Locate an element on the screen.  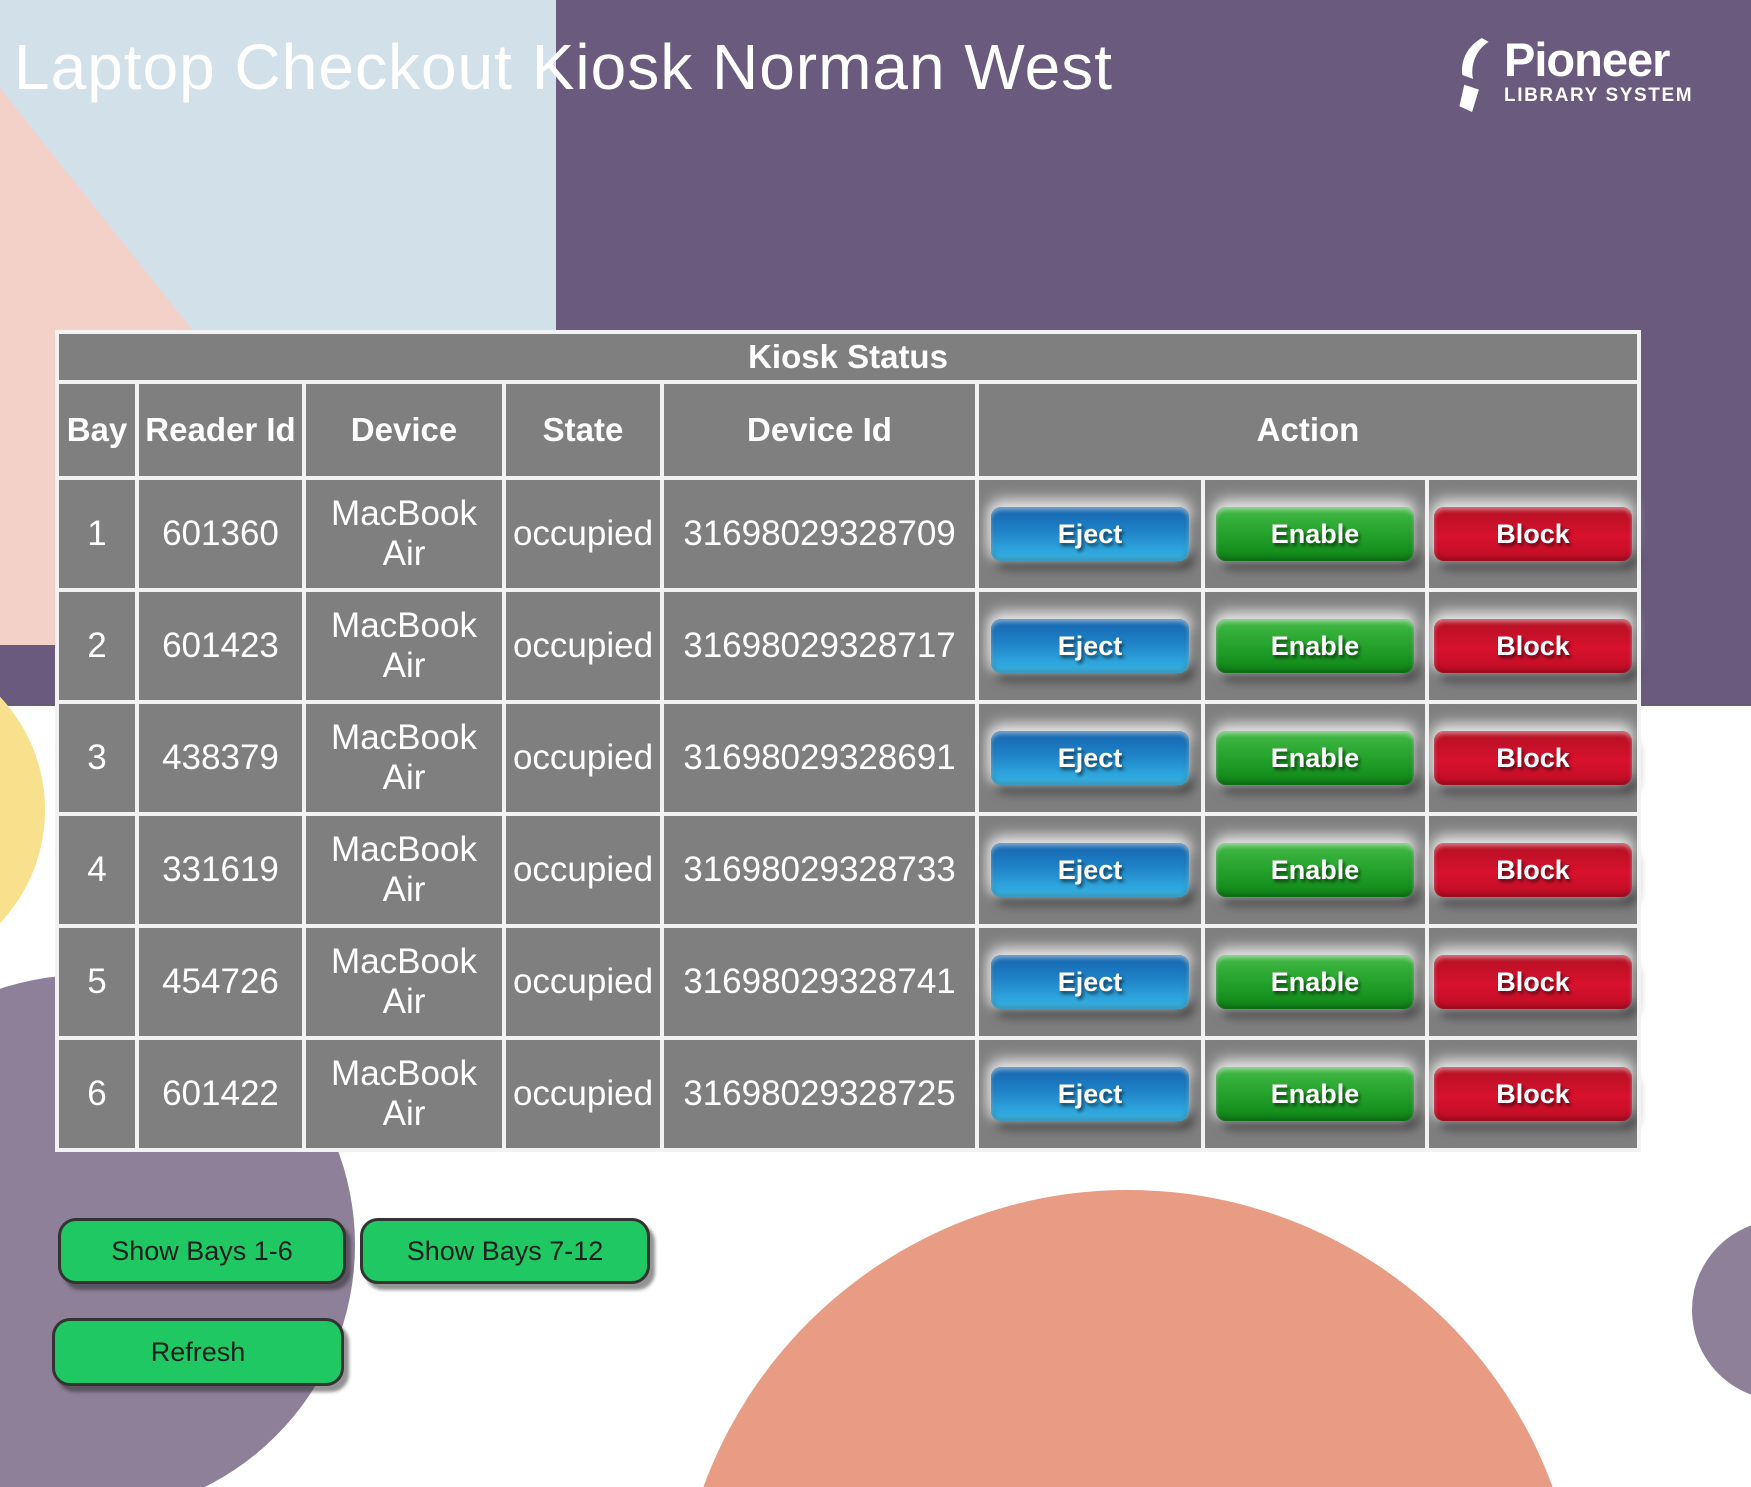
reader-id-cell: 601422 is located at coordinates (220, 1094).